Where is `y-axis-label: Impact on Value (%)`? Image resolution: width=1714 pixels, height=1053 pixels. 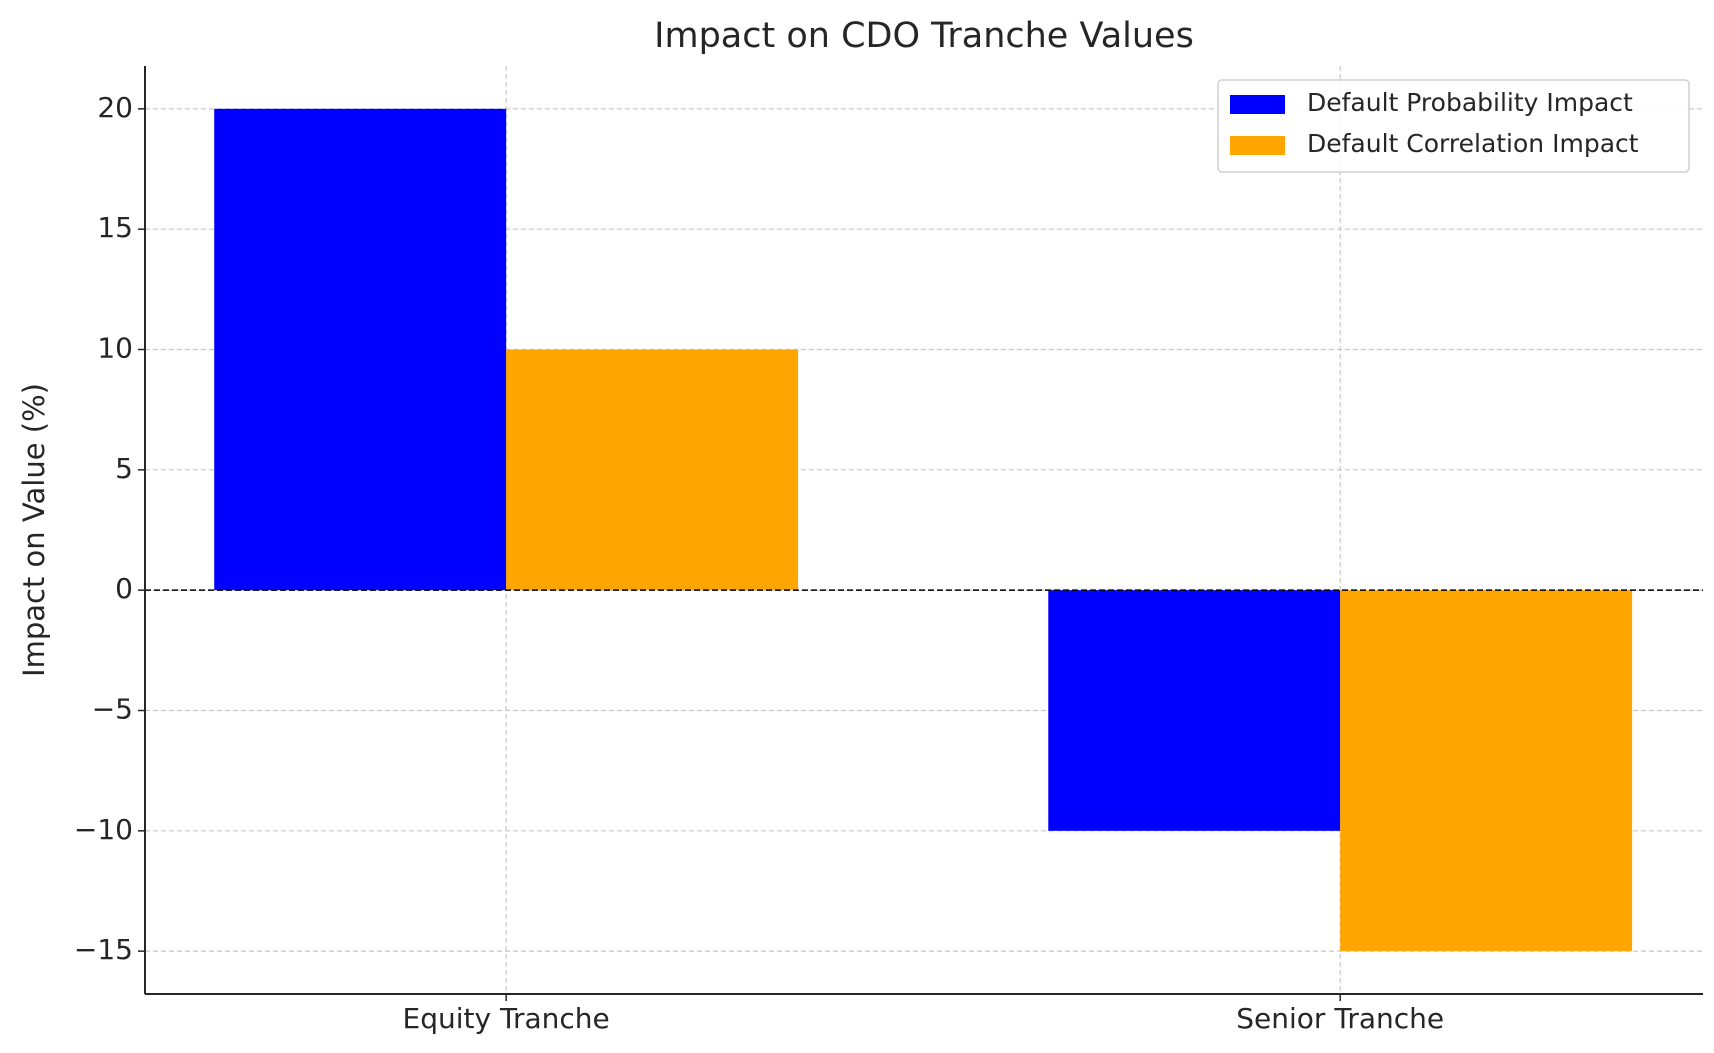
y-axis-label: Impact on Value (%) is located at coordinates (34, 530).